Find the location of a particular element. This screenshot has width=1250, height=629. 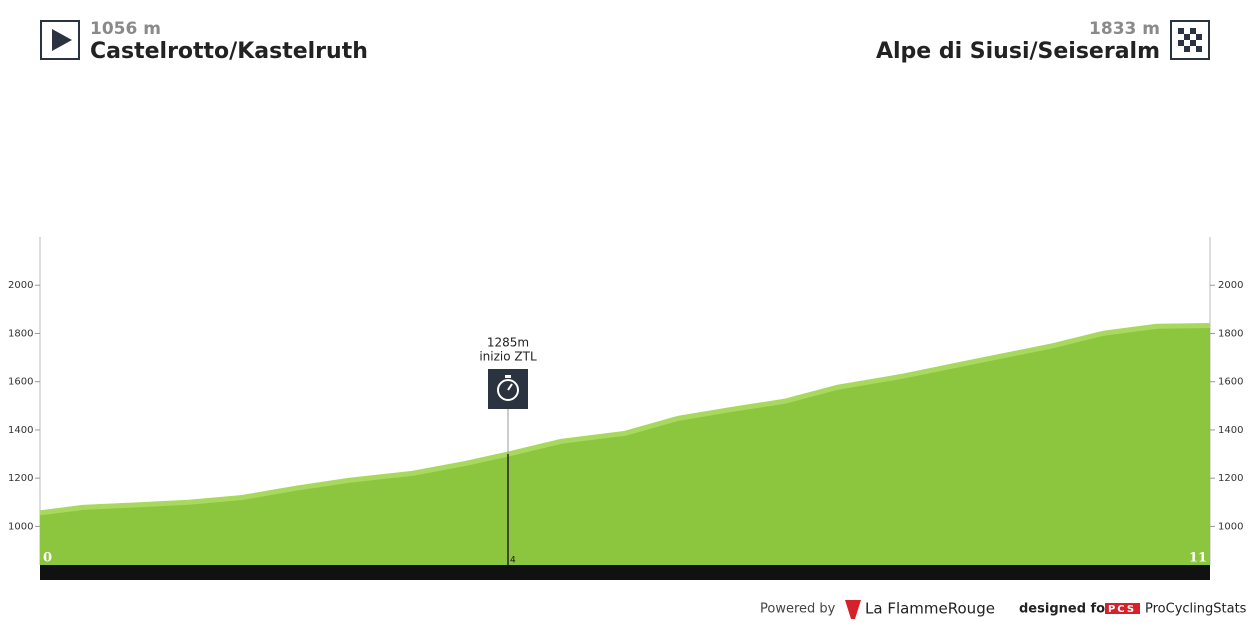

finish-icon is located at coordinates (1190, 40).